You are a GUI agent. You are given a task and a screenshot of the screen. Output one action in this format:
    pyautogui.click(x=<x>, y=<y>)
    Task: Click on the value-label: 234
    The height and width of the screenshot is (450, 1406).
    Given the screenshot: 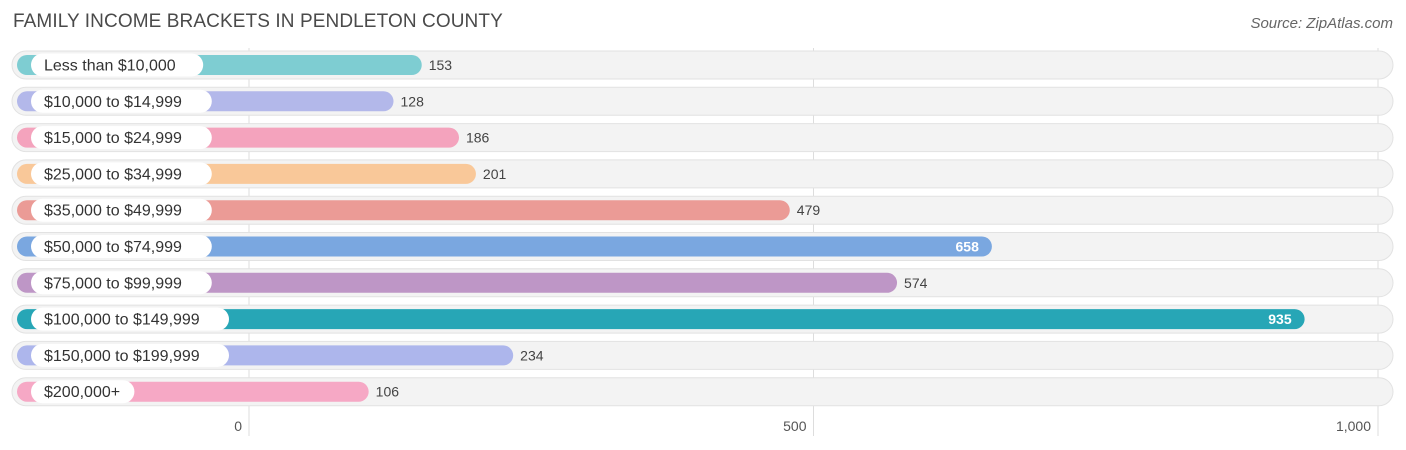 What is the action you would take?
    pyautogui.click(x=532, y=355)
    